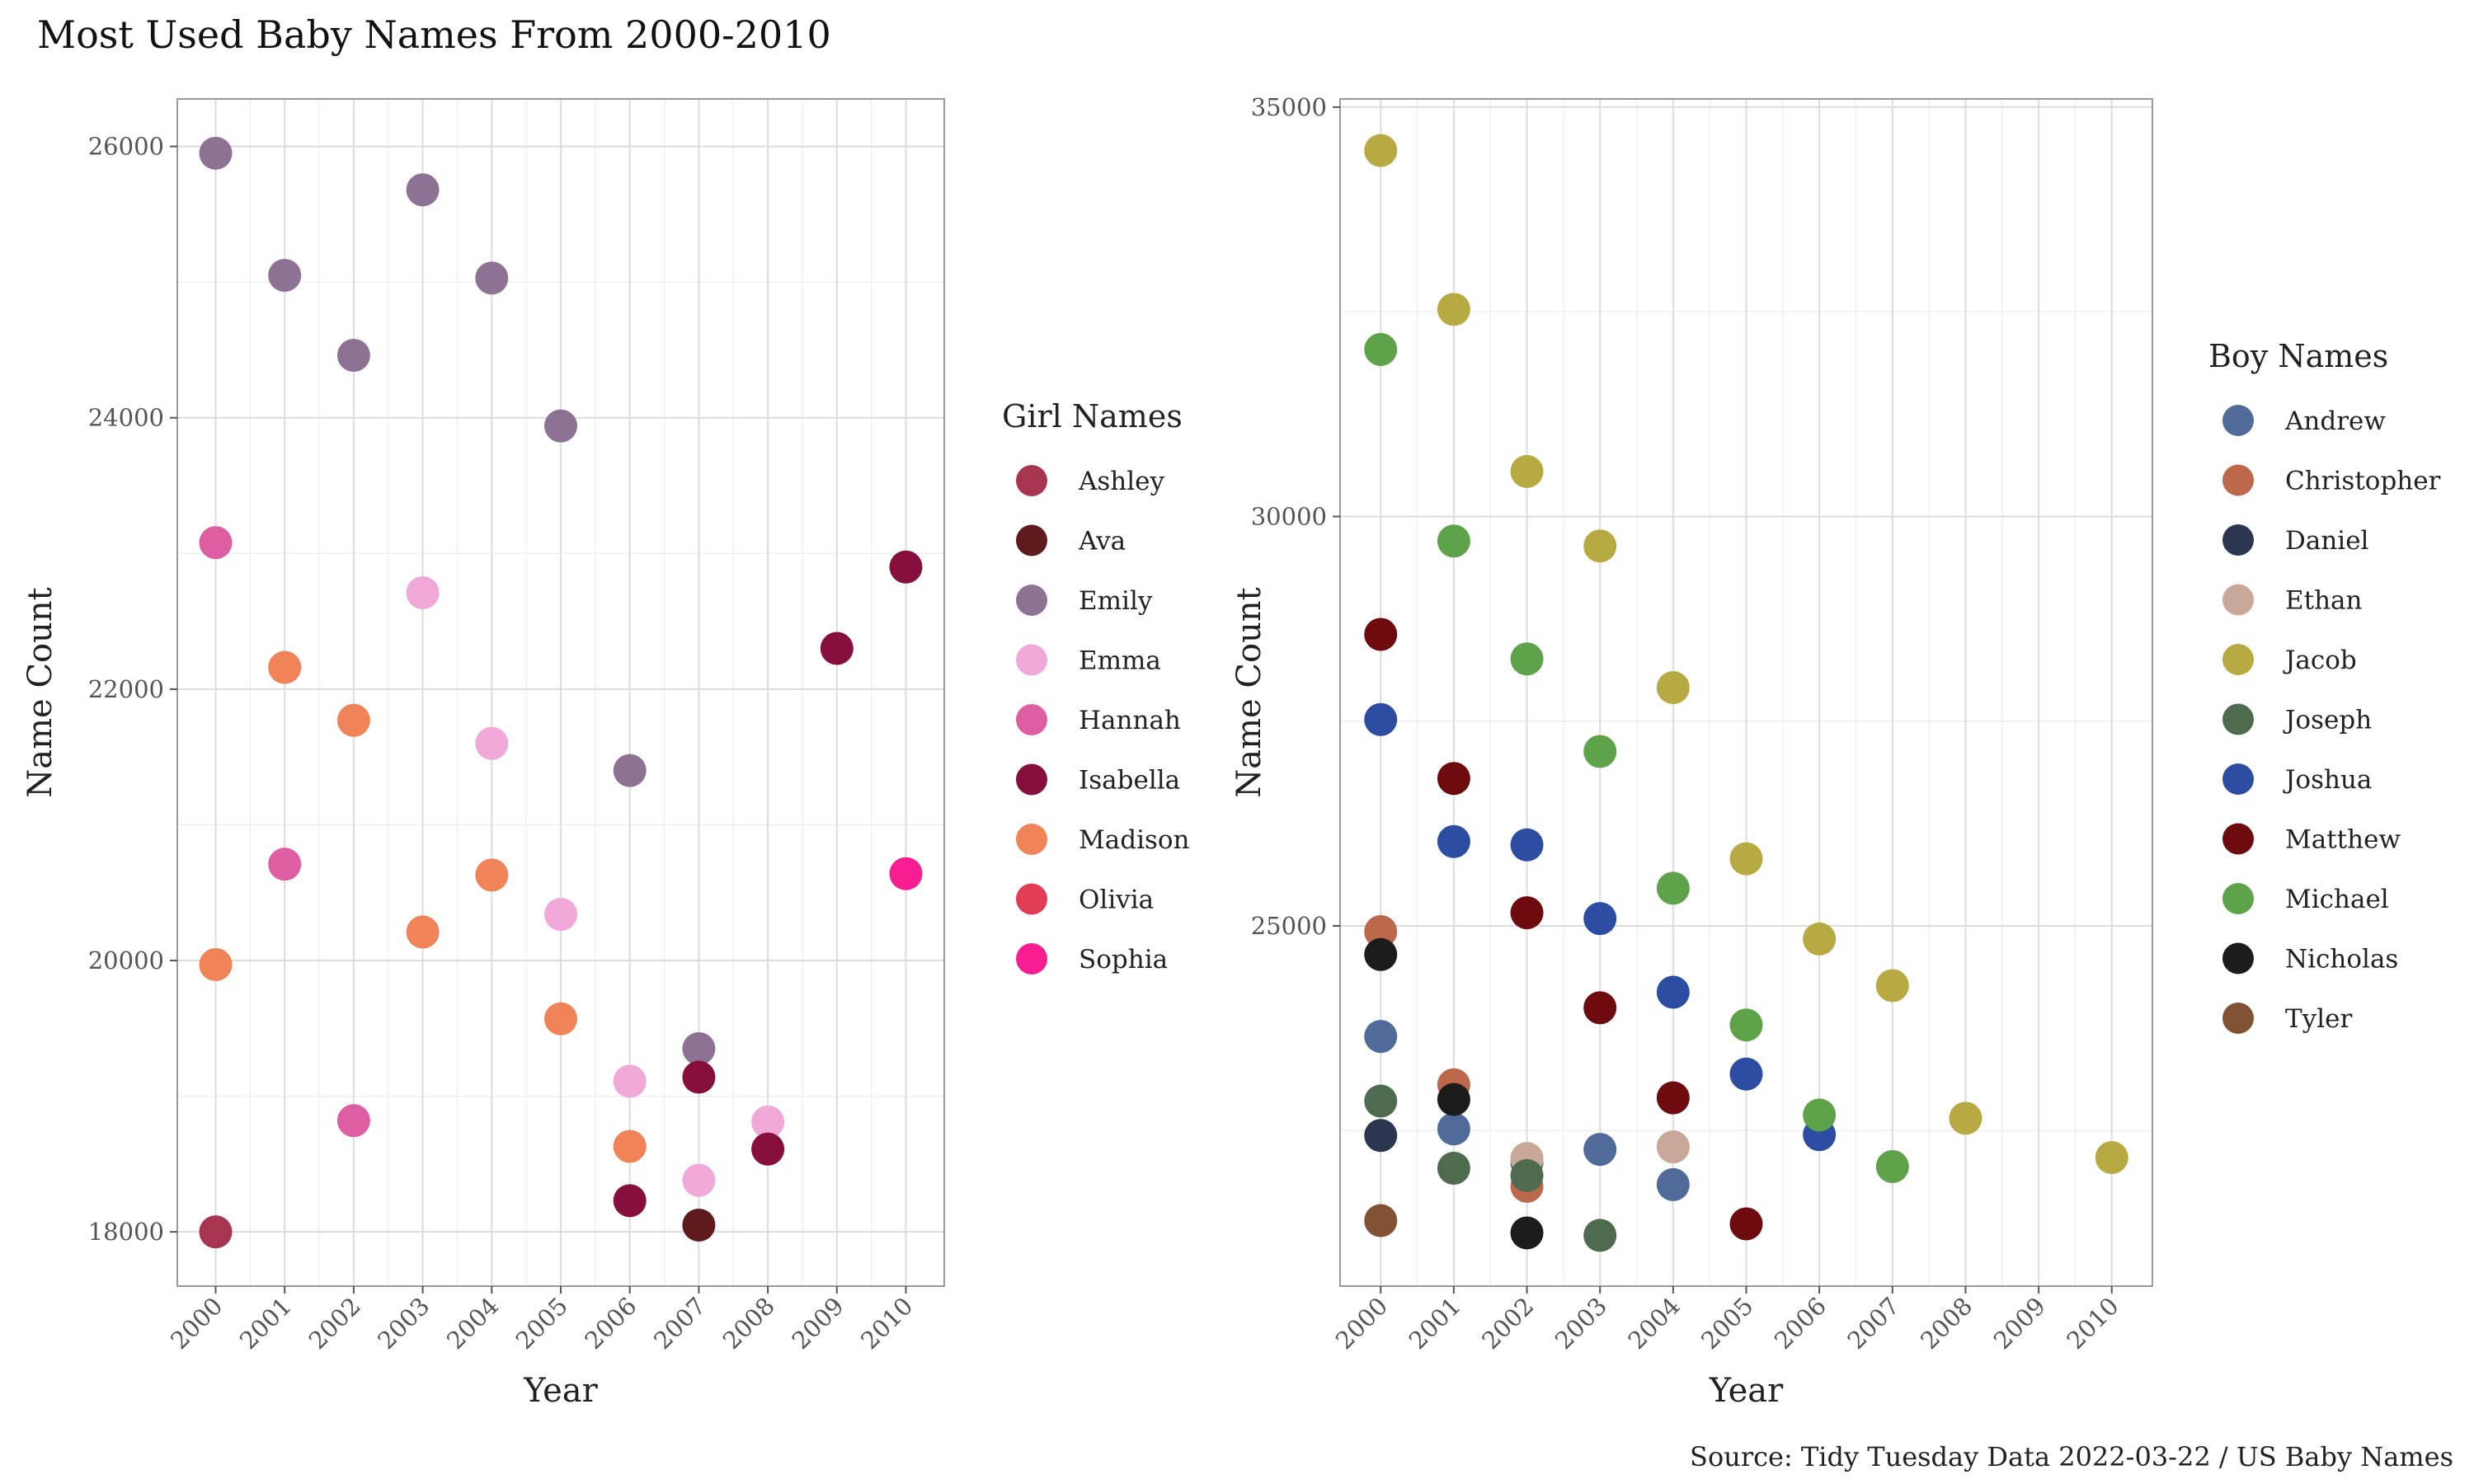 This screenshot has height=1484, width=2474. What do you see at coordinates (1031, 779) in the screenshot?
I see `legend-swatch-isabella` at bounding box center [1031, 779].